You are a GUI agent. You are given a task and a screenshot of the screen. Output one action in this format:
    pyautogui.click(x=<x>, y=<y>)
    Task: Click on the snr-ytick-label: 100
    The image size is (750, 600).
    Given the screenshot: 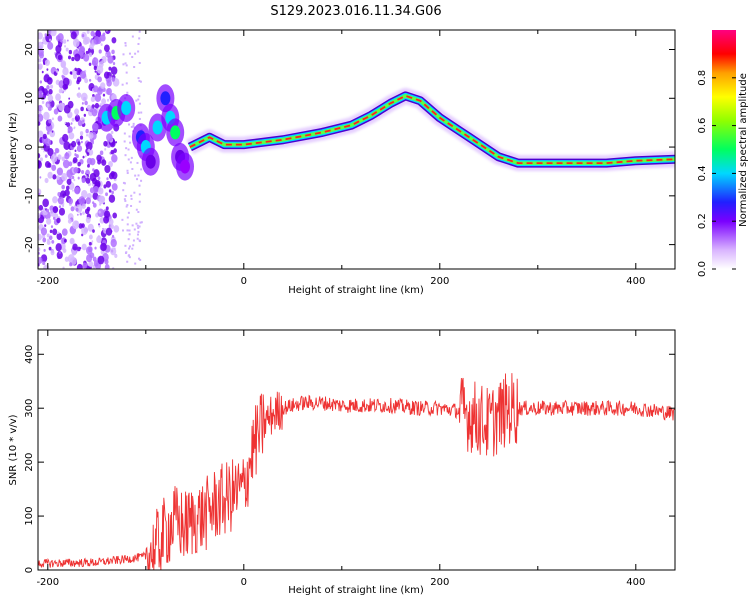 What is the action you would take?
    pyautogui.click(x=29, y=516)
    